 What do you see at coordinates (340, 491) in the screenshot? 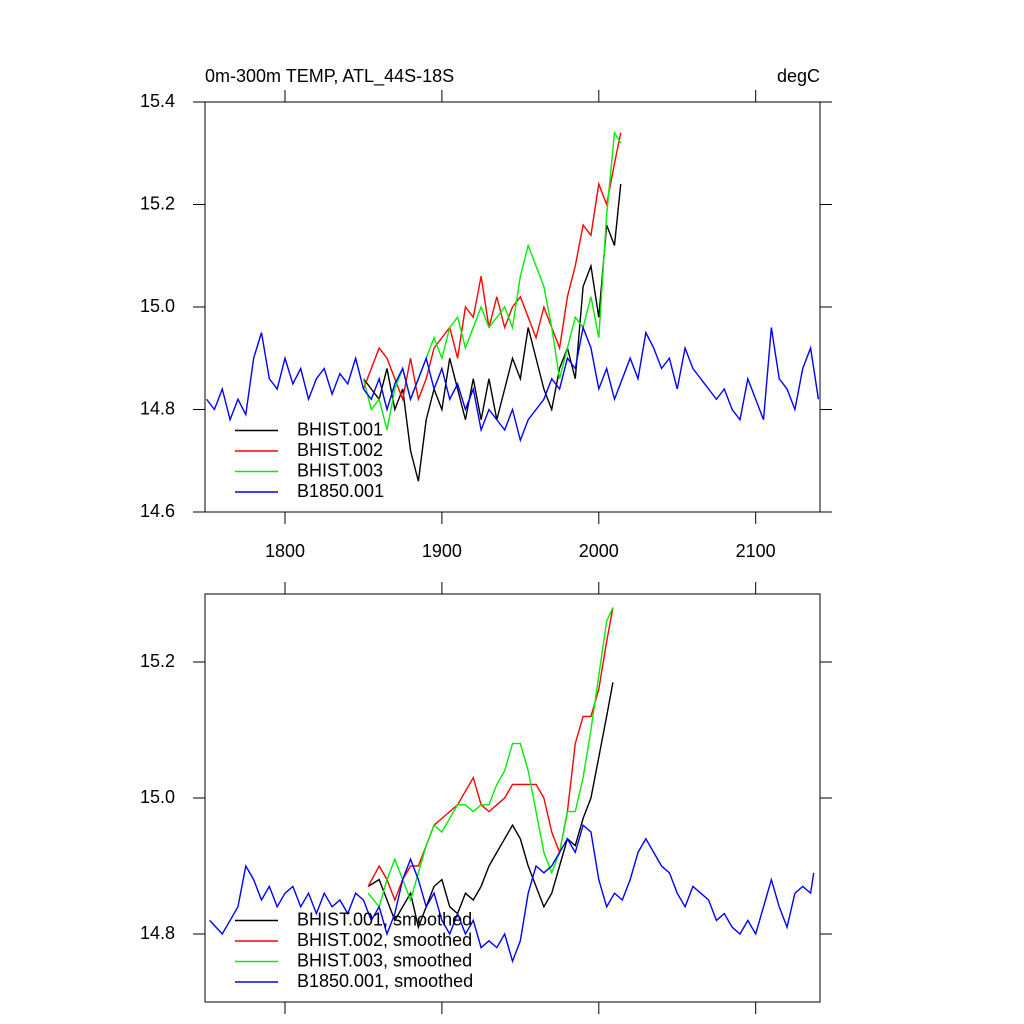
I see `legend-label: B1850.001` at bounding box center [340, 491].